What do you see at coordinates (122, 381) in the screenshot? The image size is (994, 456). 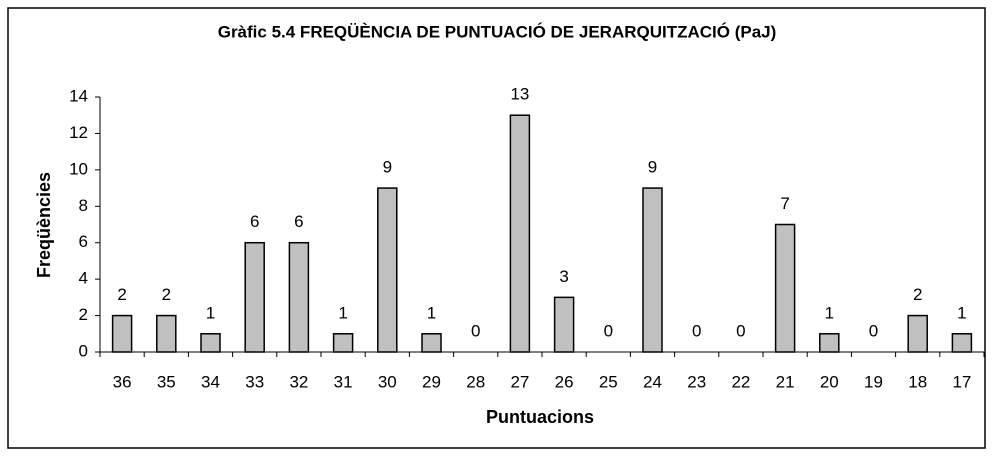 I see `x-tick-label: 36` at bounding box center [122, 381].